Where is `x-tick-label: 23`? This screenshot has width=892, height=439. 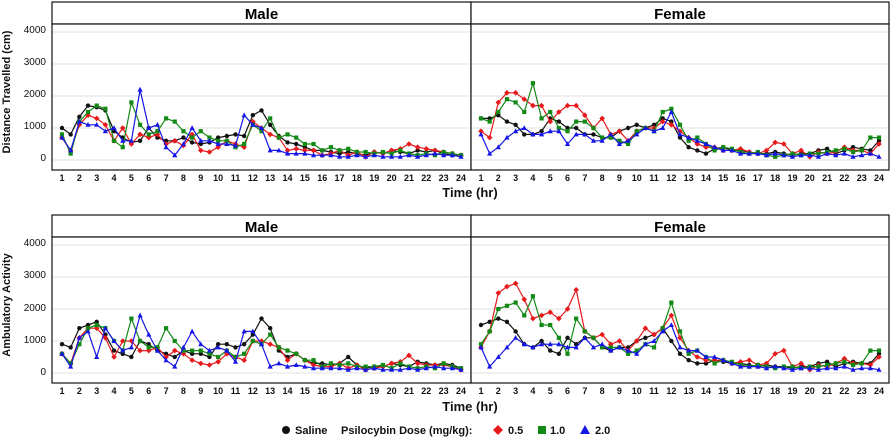 x-tick-label: 23 is located at coordinates (862, 391).